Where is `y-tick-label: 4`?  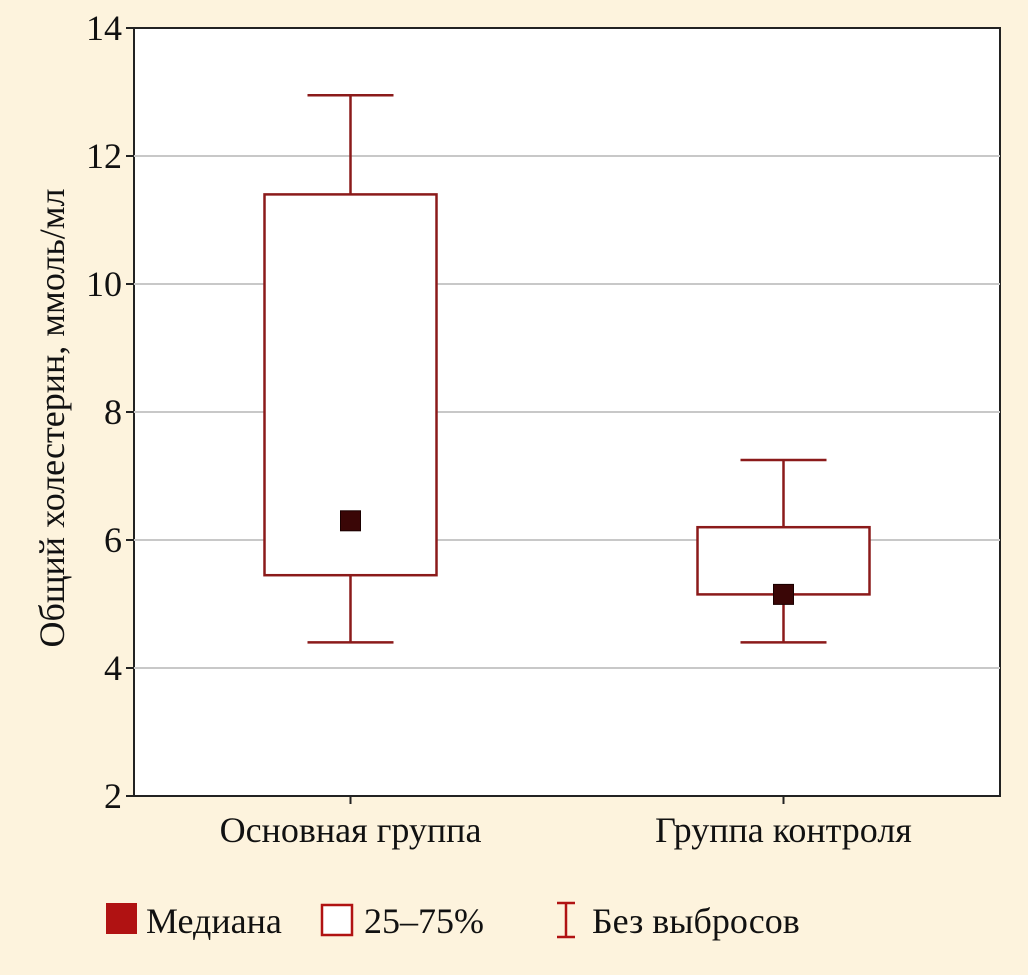 y-tick-label: 4 is located at coordinates (113, 668).